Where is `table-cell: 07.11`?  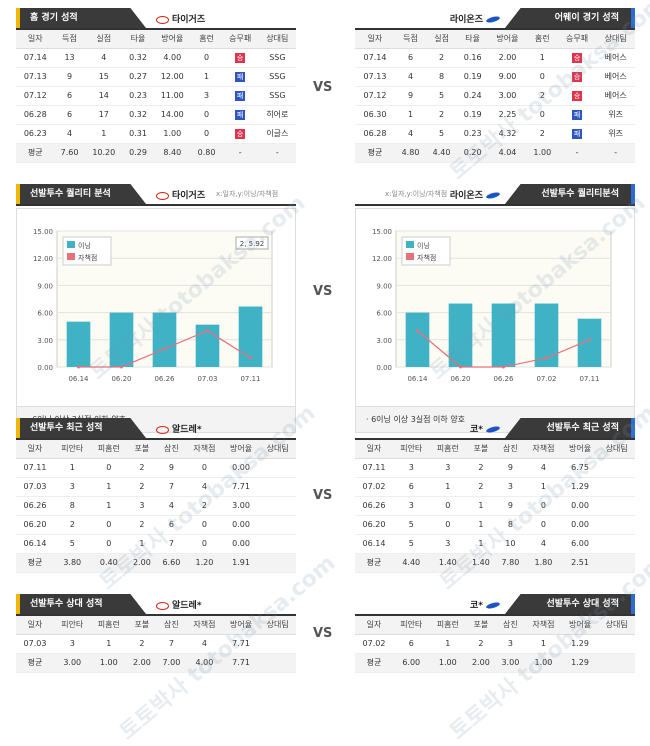 table-cell: 07.11 is located at coordinates (374, 468).